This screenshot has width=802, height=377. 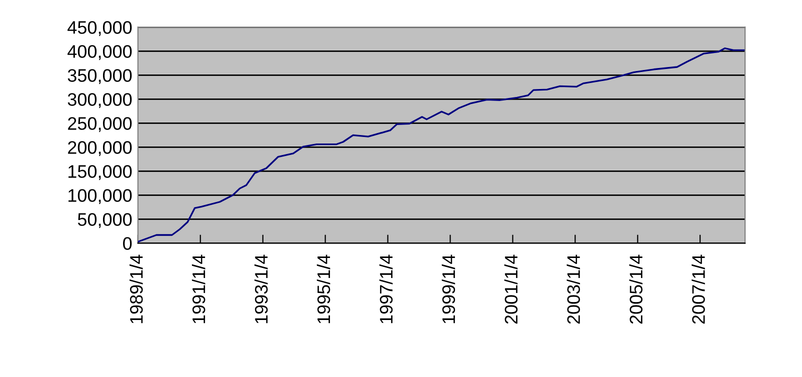 What do you see at coordinates (100, 124) in the screenshot?
I see `y-tick-label: 250,000` at bounding box center [100, 124].